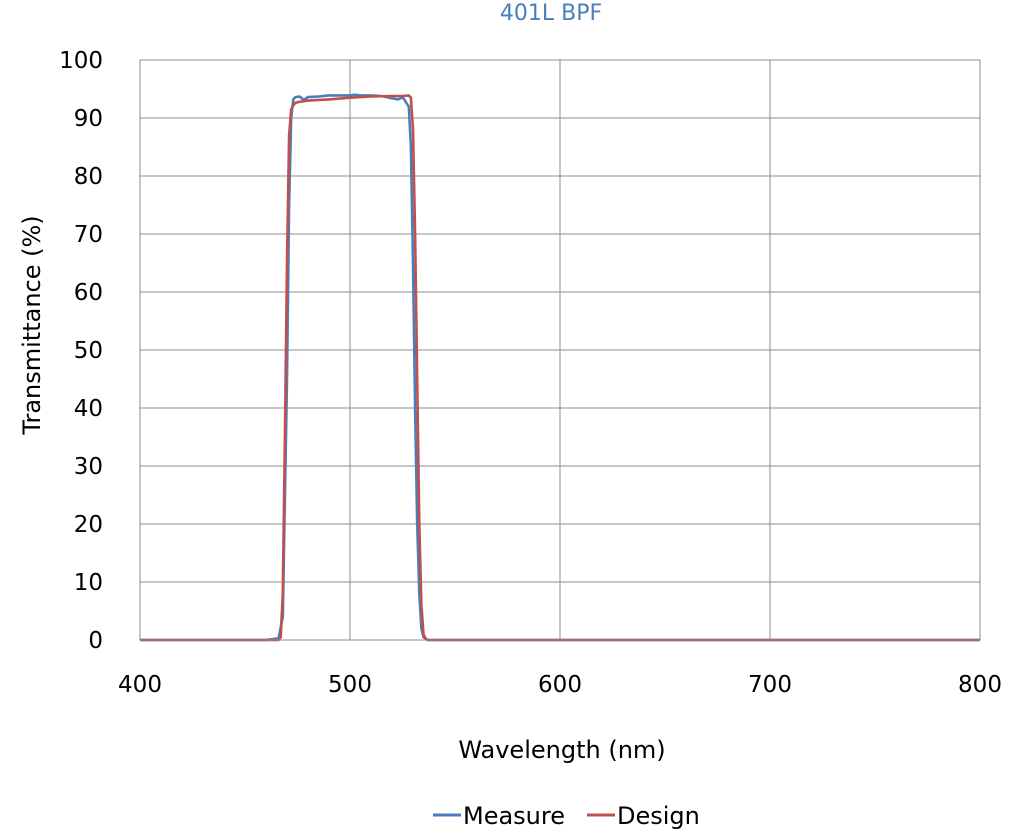  Describe the element at coordinates (770, 685) in the screenshot. I see `x-tick-label: 700` at that location.